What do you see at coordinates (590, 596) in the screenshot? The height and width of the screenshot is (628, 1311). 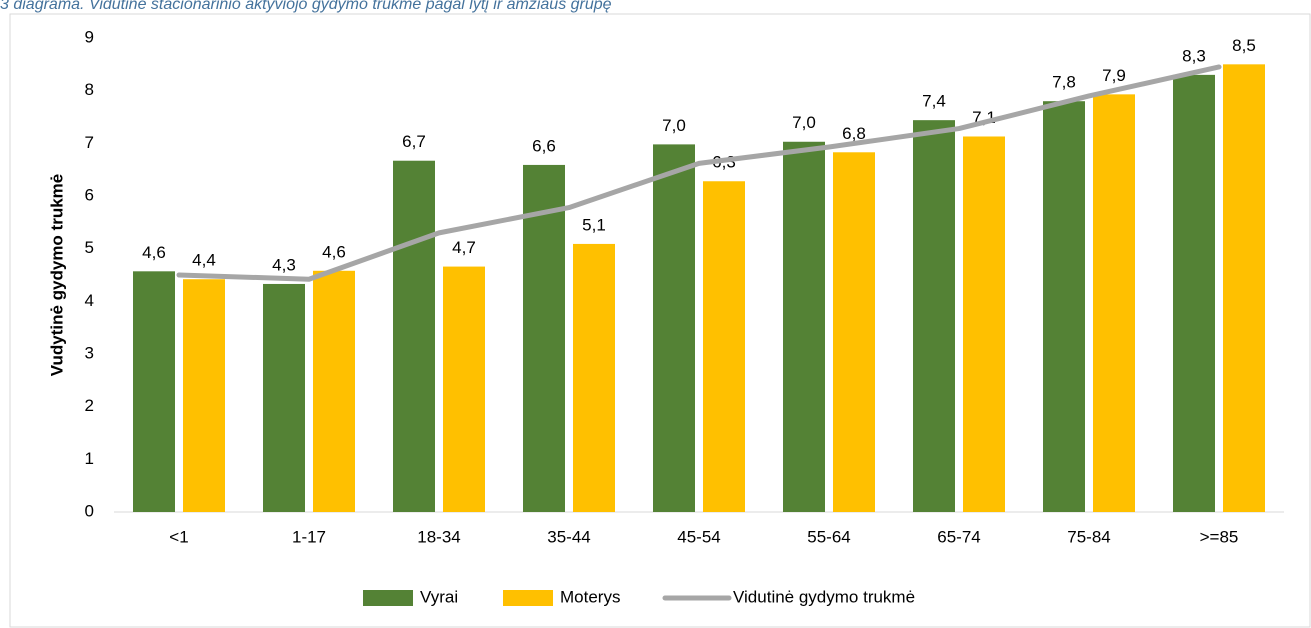 I see `legend-label: Moterys` at bounding box center [590, 596].